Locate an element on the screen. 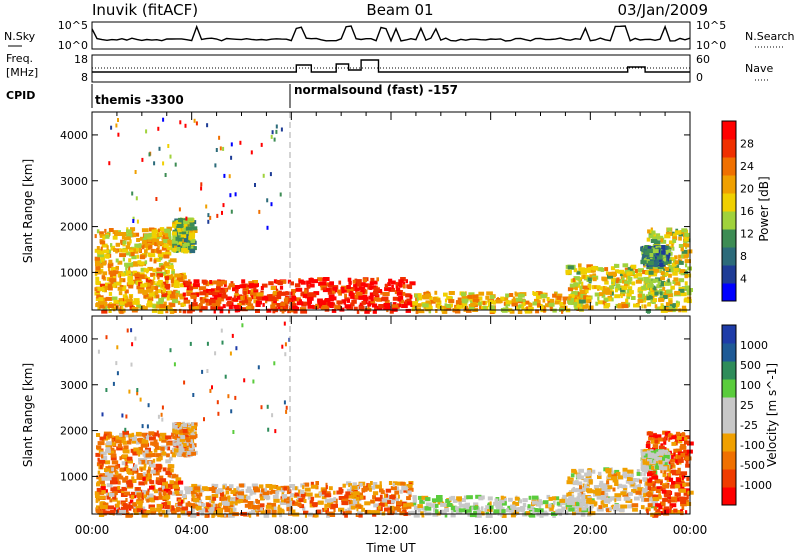  power-y-label: Slant Range [km] is located at coordinates (28, 211).